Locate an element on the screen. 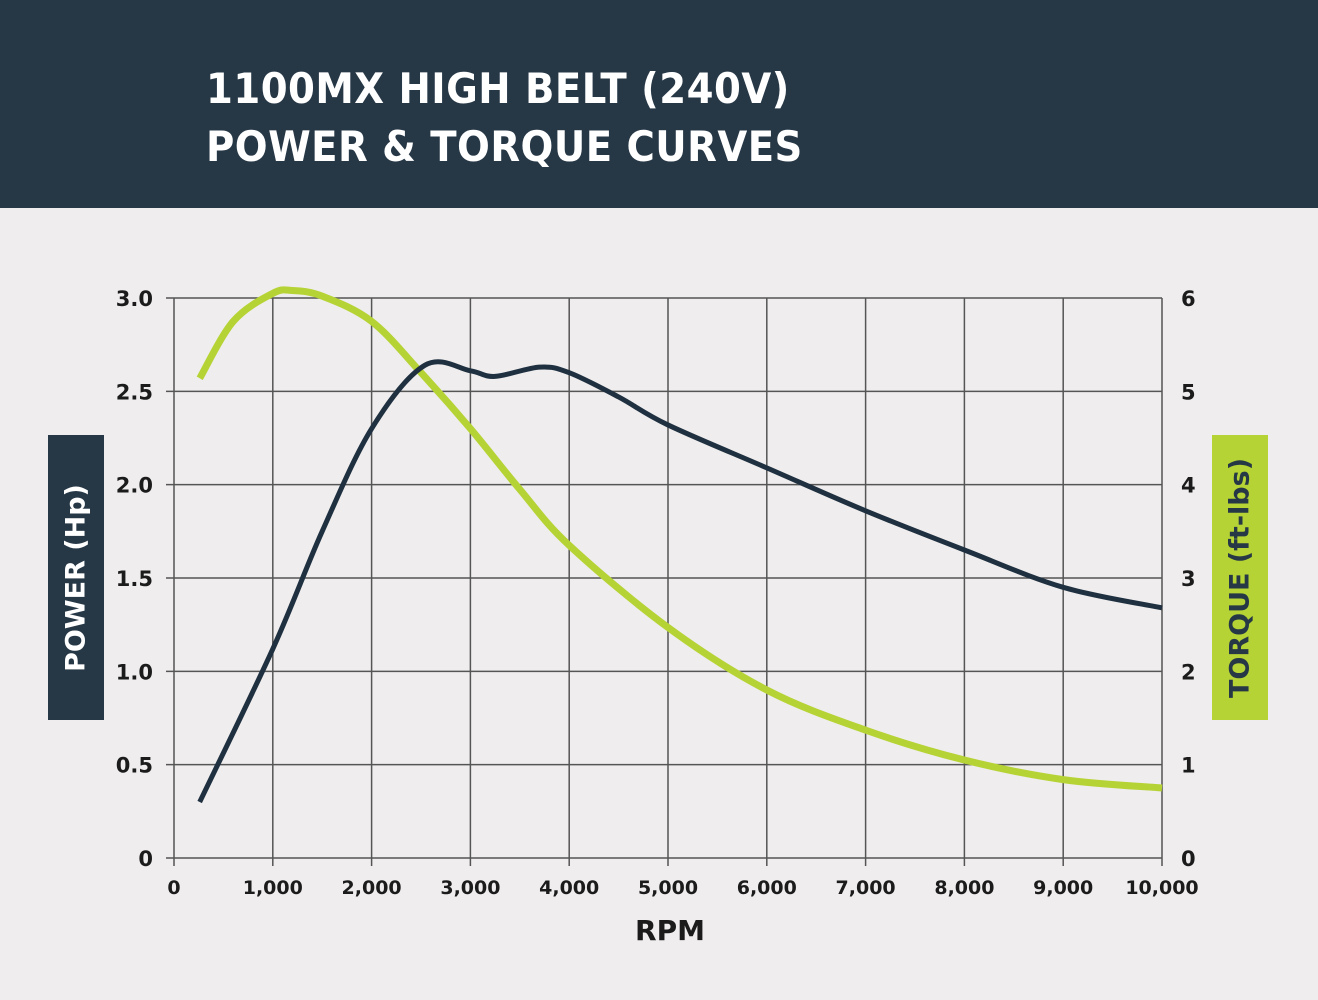 The height and width of the screenshot is (1000, 1318). right-tick-label: 2 is located at coordinates (1188, 672).